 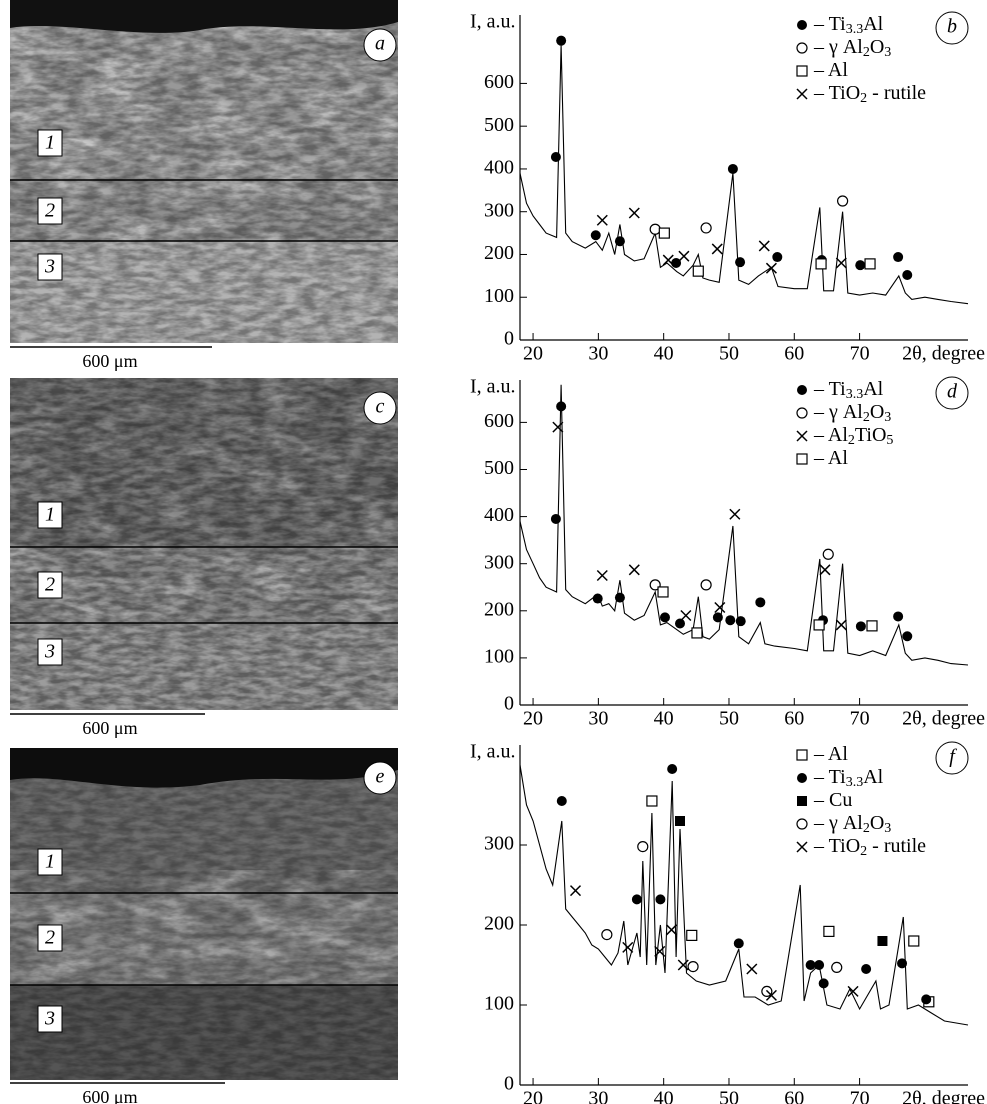 What do you see at coordinates (887, 52) in the screenshot?
I see `legend-subscript: 3` at bounding box center [887, 52].